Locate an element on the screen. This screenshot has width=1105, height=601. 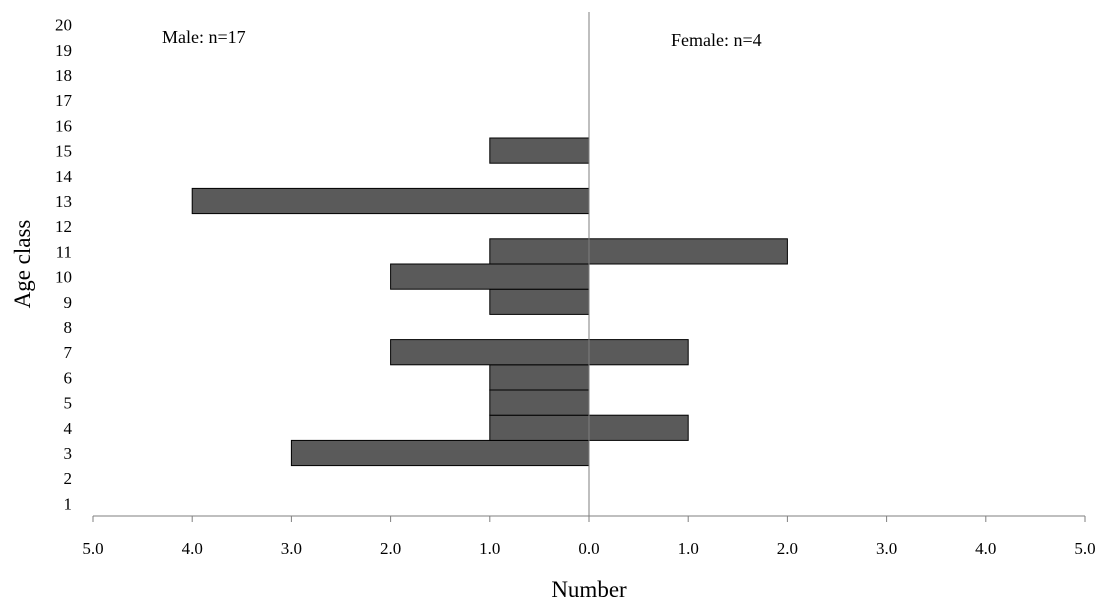
y-tick-label: 11 is located at coordinates (64, 251).